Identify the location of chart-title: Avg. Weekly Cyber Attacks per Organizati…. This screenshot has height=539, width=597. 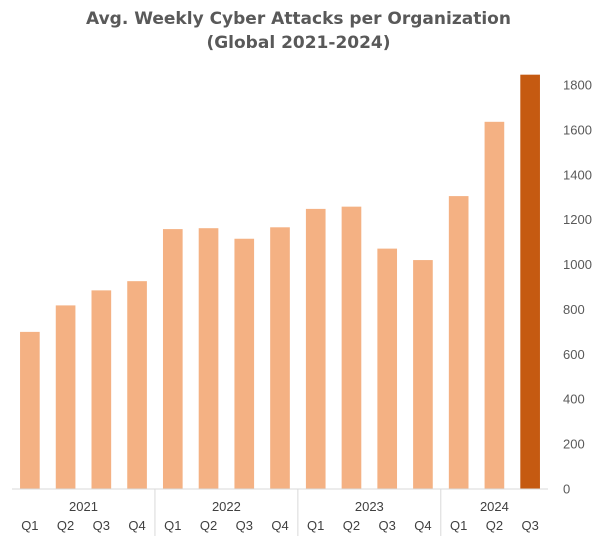
(298, 19).